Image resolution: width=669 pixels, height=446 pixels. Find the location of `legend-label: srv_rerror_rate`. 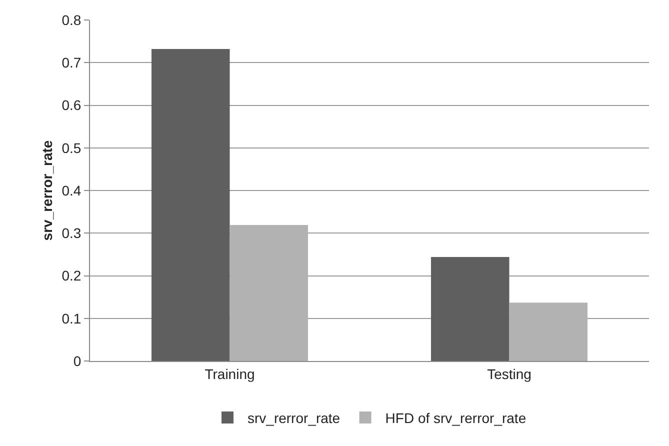

legend-label: srv_rerror_rate is located at coordinates (294, 418).